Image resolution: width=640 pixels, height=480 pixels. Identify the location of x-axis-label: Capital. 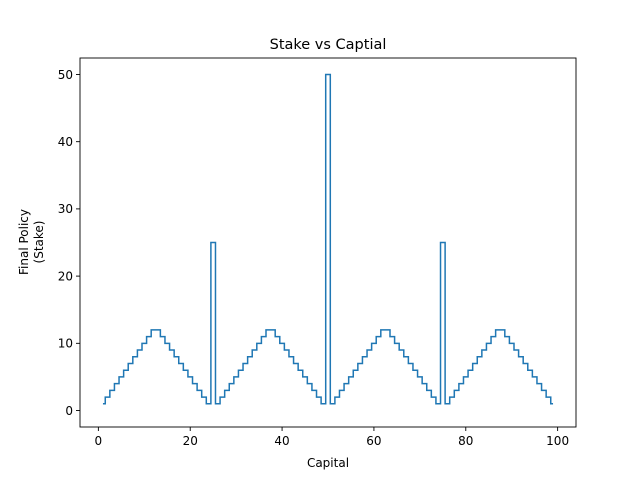
(328, 463).